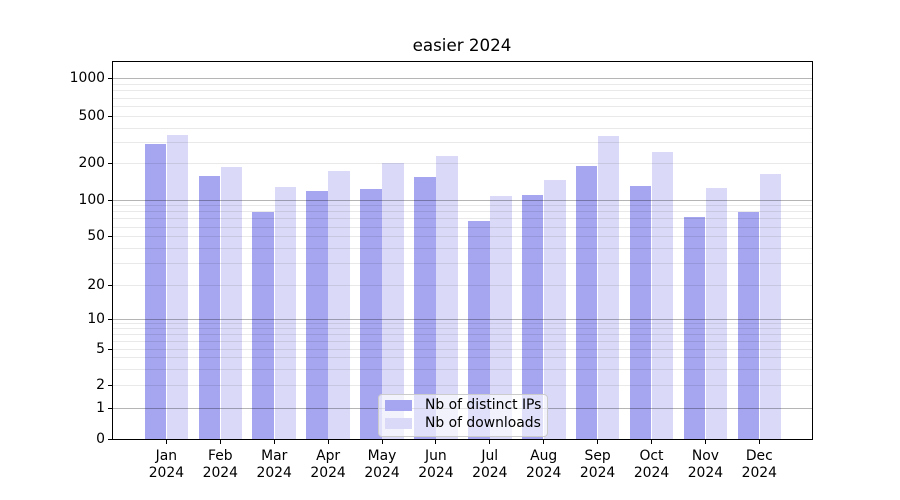 The height and width of the screenshot is (500, 900). I want to click on bar-nb-of-downloads-may, so click(393, 301).